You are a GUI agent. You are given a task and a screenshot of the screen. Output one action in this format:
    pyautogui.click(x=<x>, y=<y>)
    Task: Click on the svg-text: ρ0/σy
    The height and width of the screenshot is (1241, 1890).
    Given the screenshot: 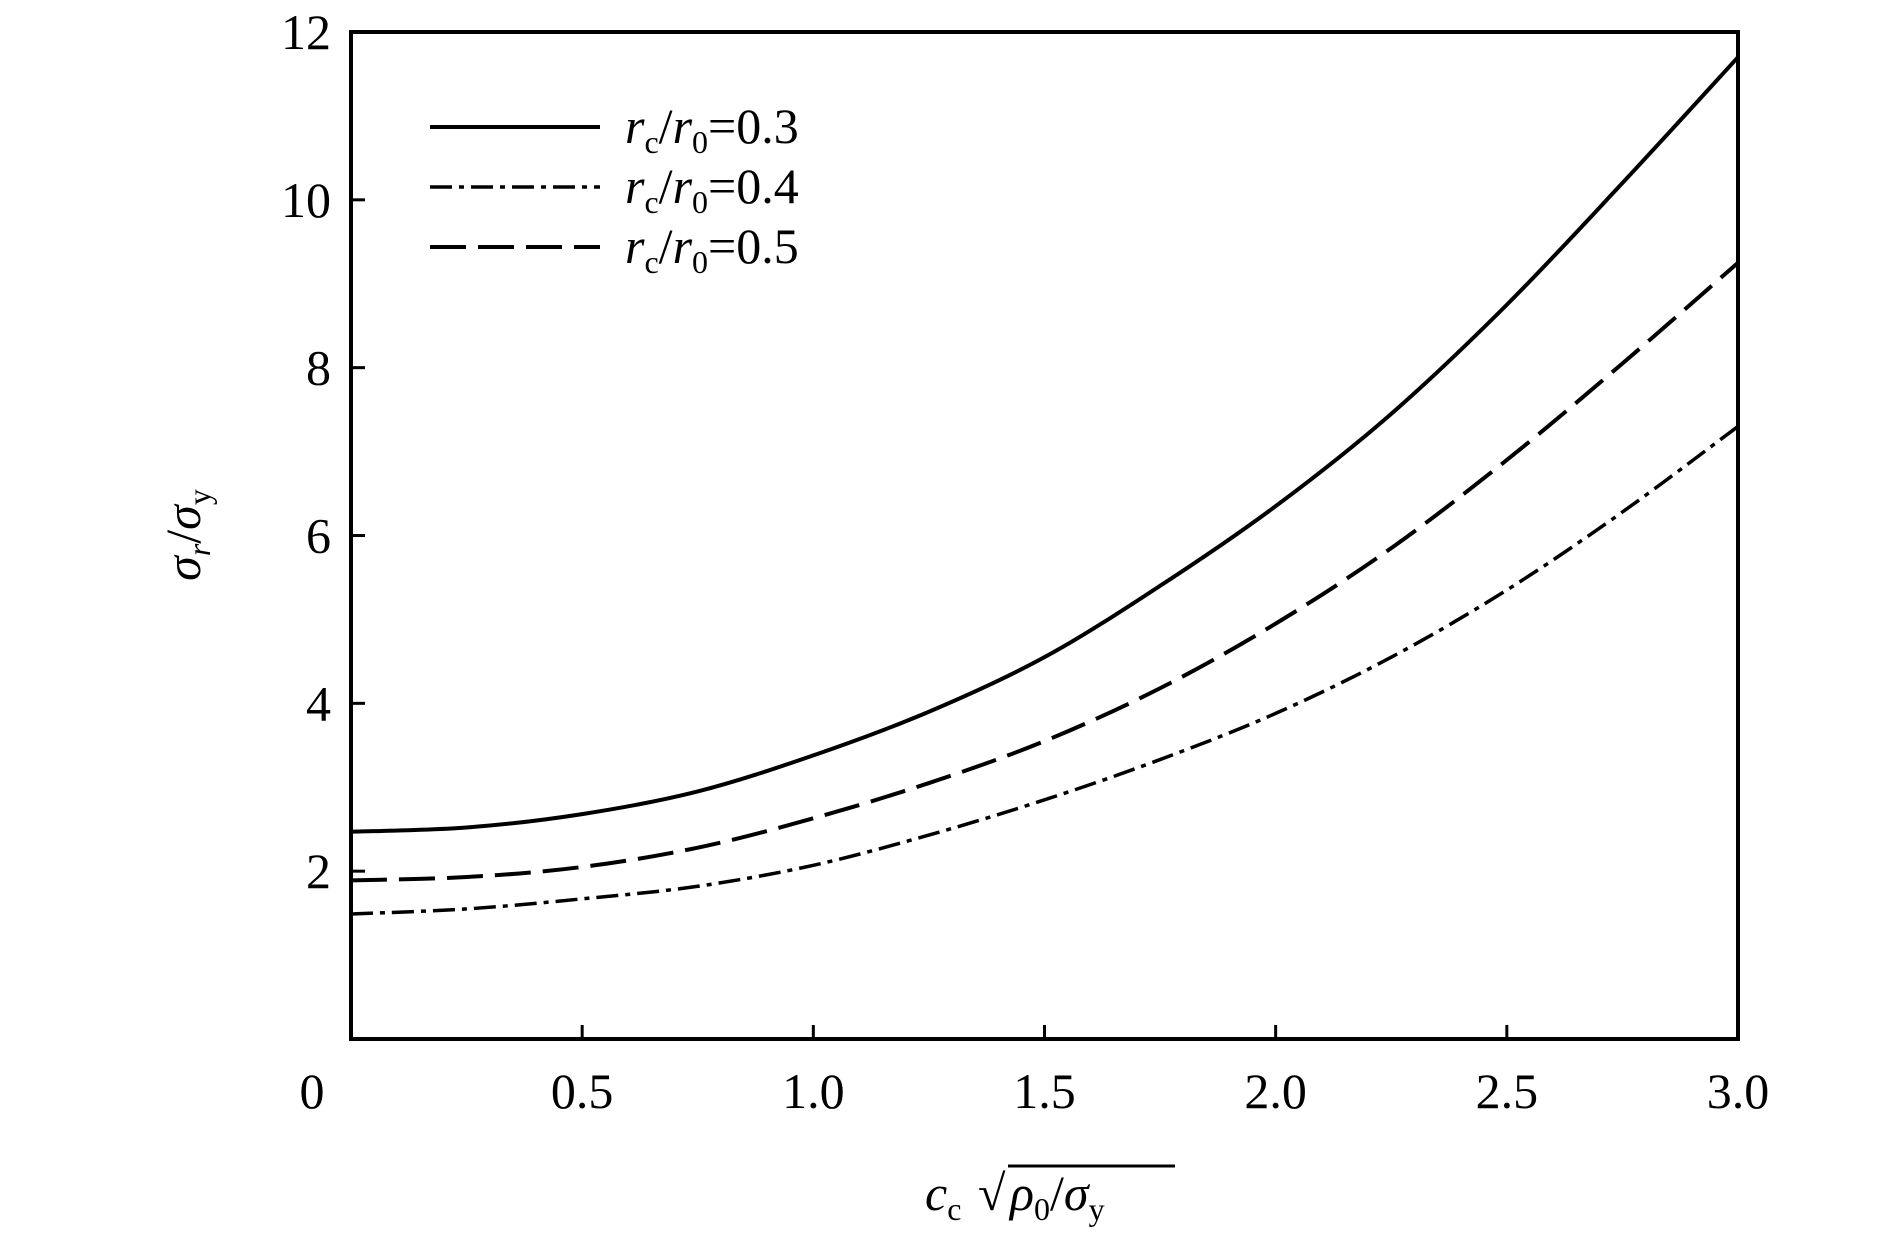 What is the action you would take?
    pyautogui.click(x=1056, y=1196)
    